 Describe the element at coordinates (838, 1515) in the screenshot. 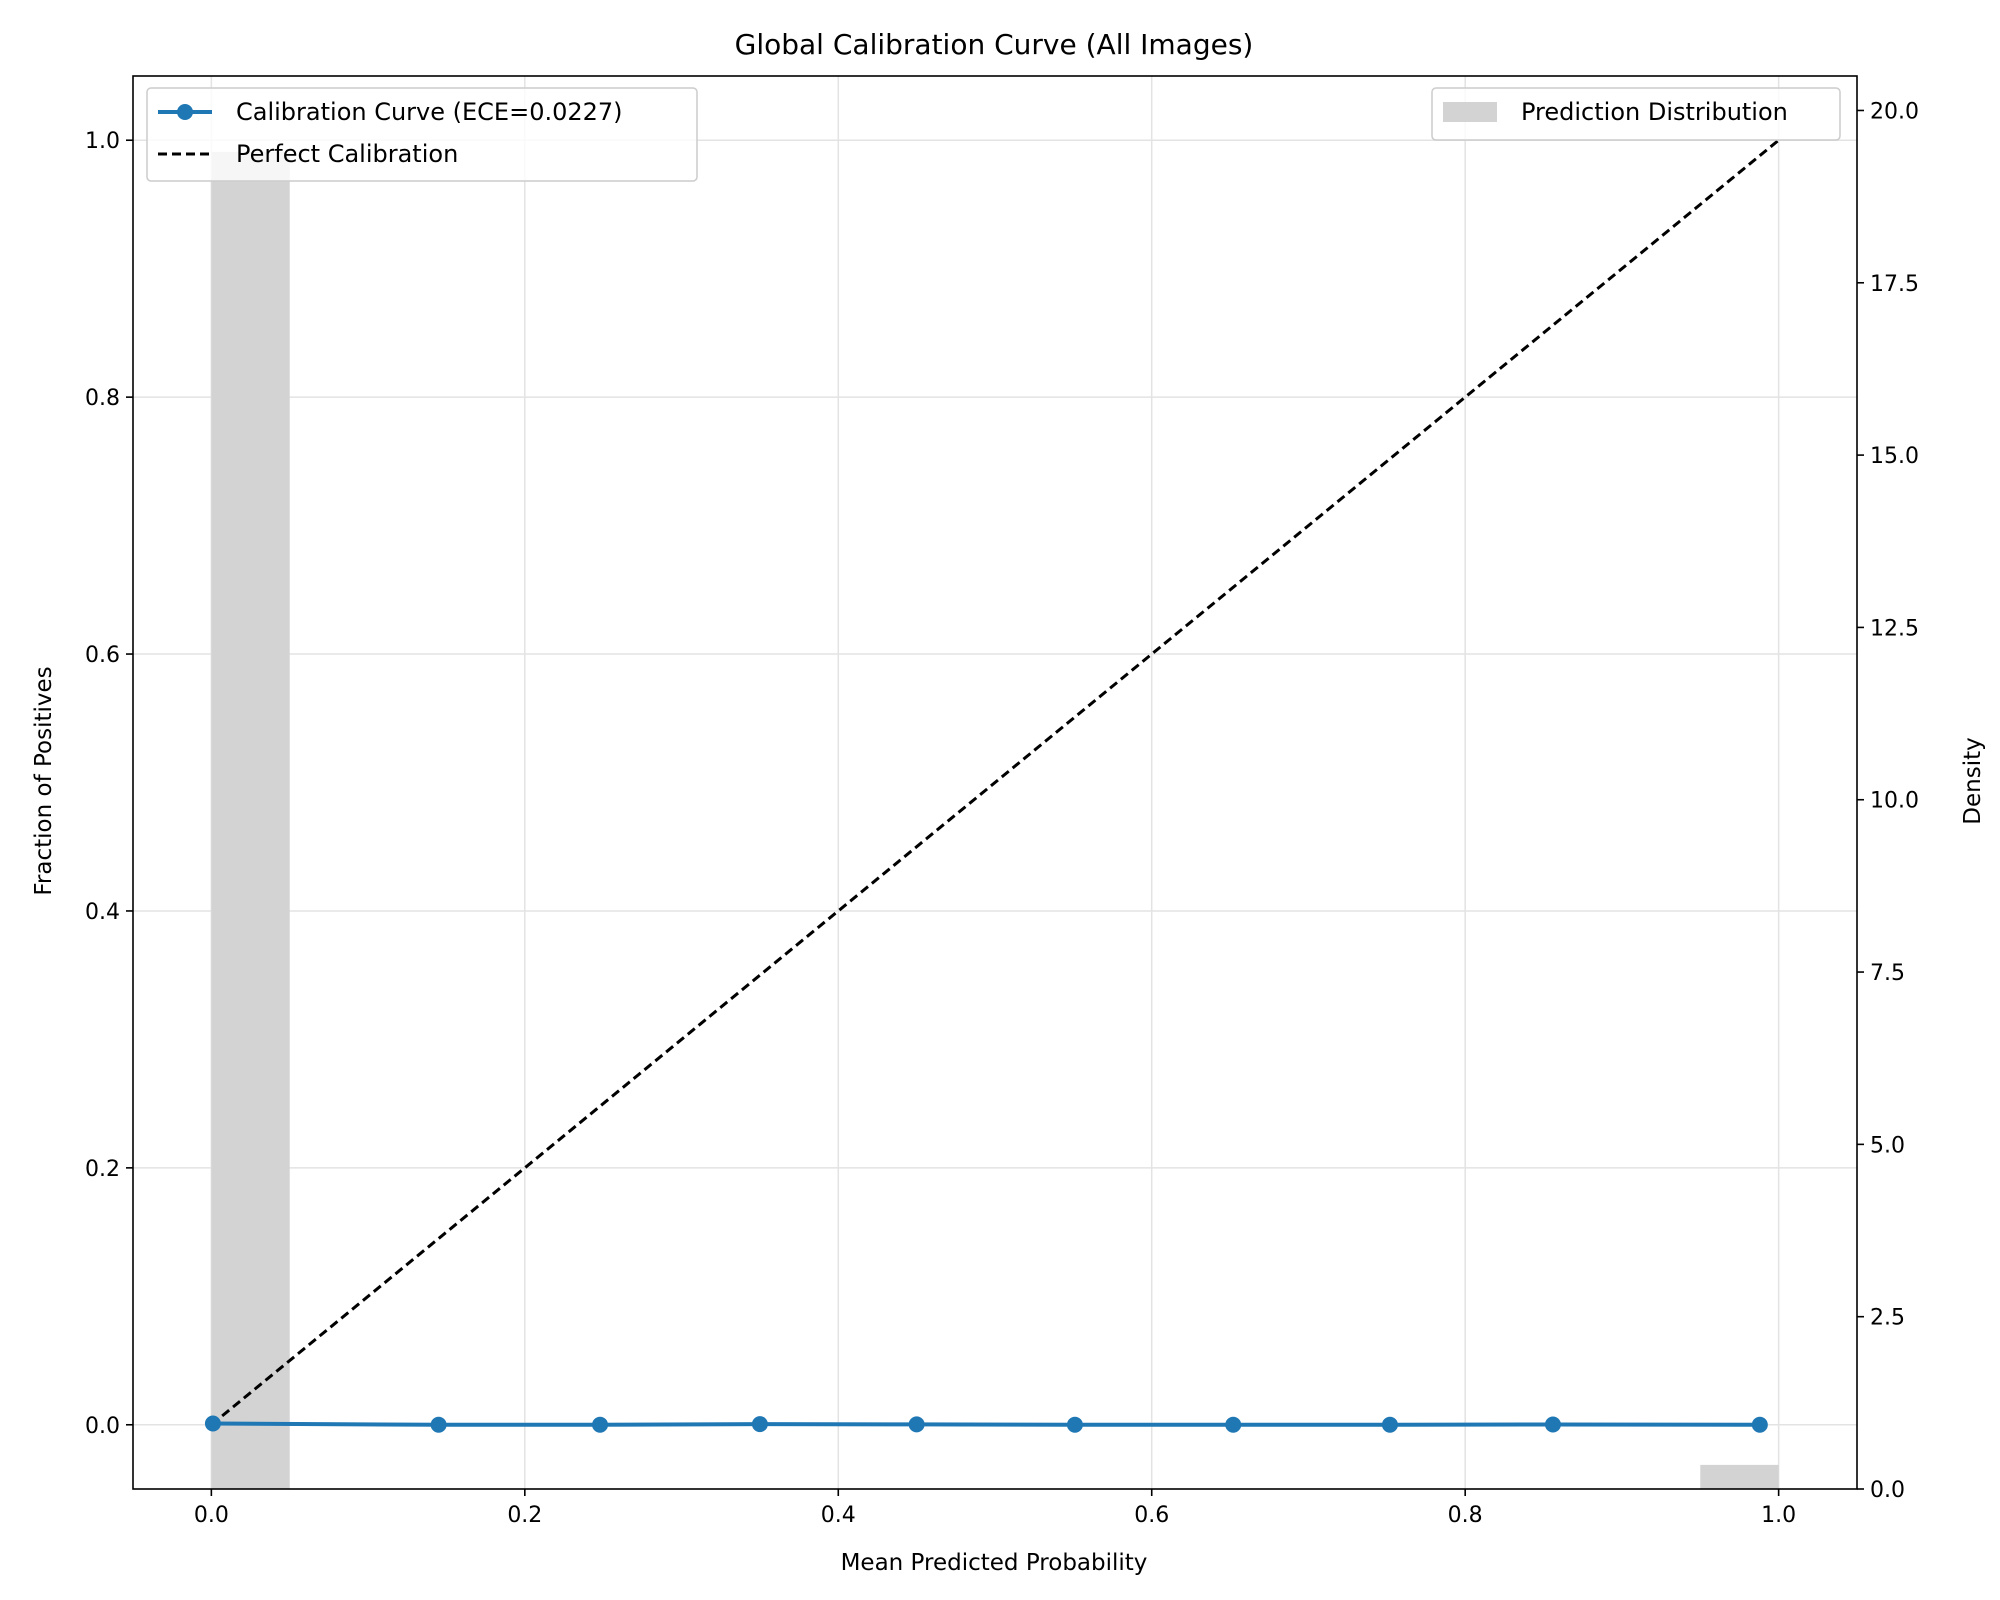

I see `x-tick-label: 0.4` at that location.